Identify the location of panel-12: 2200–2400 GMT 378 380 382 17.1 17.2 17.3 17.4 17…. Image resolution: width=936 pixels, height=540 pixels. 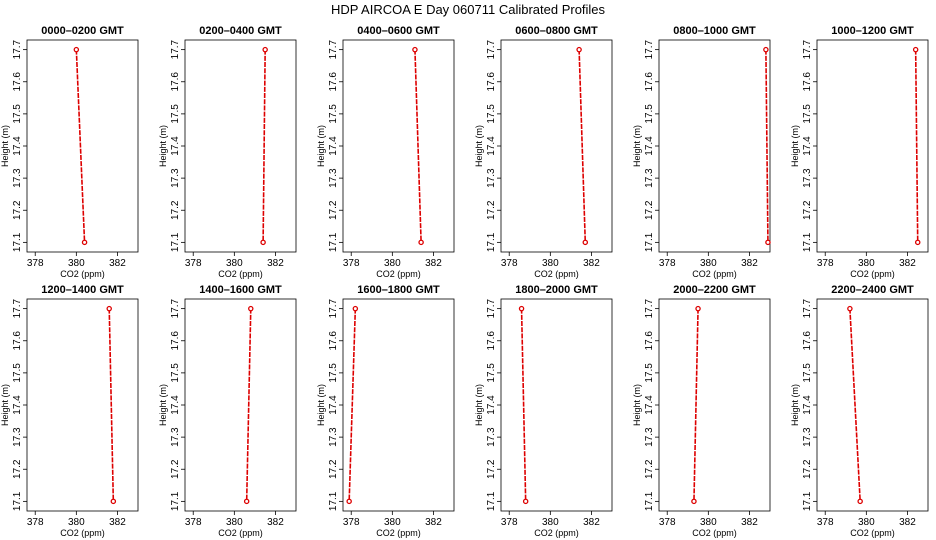
(859, 411).